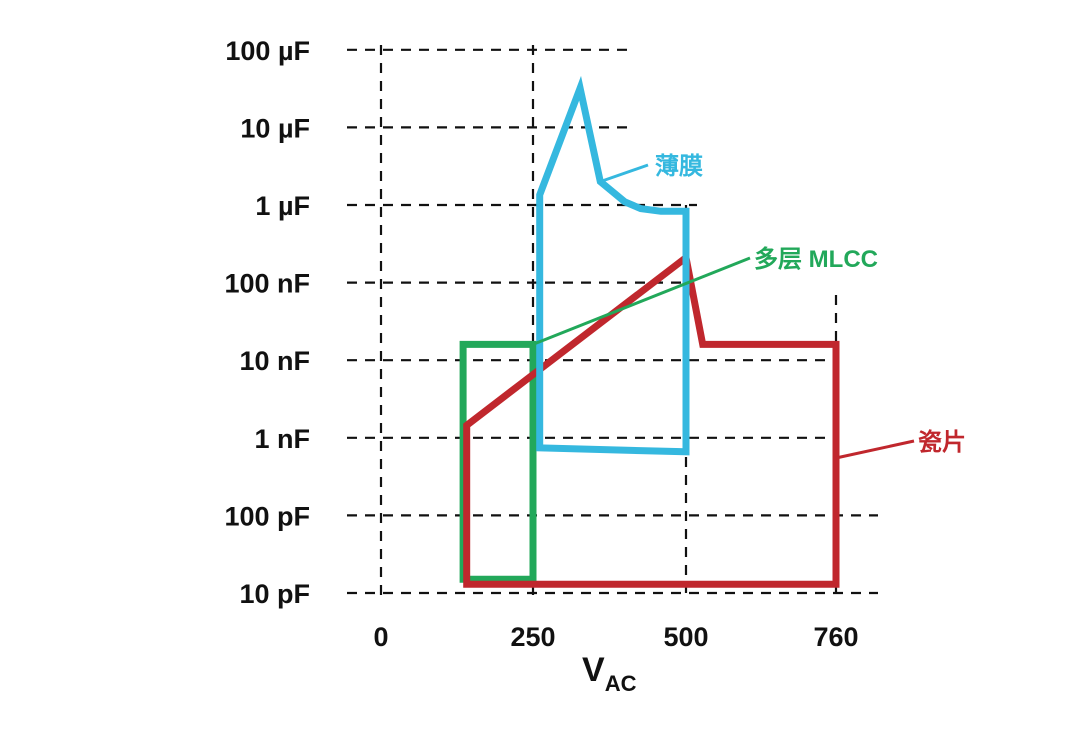  Describe the element at coordinates (641, 301) in the screenshot. I see `leader-mlcc` at that location.